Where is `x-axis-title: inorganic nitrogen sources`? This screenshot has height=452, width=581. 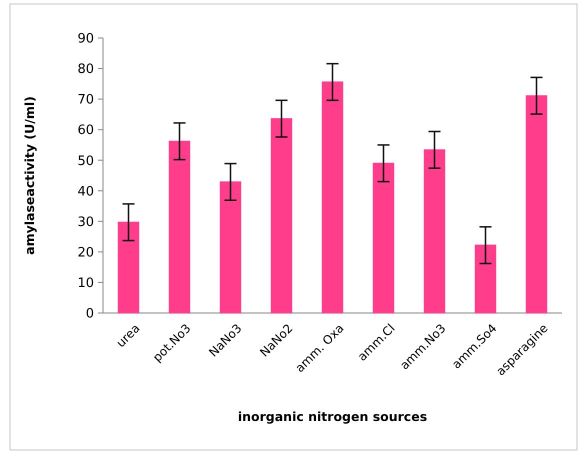 x-axis-title: inorganic nitrogen sources is located at coordinates (333, 416).